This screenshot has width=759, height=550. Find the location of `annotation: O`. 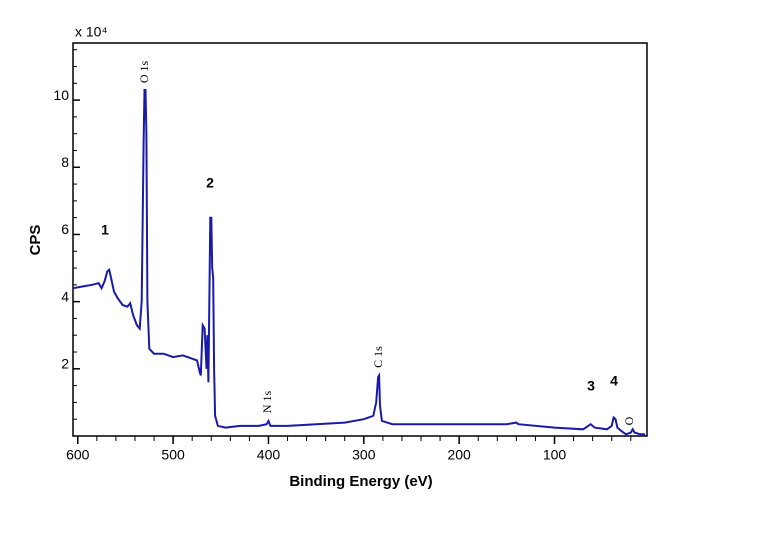

annotation: O is located at coordinates (629, 420).